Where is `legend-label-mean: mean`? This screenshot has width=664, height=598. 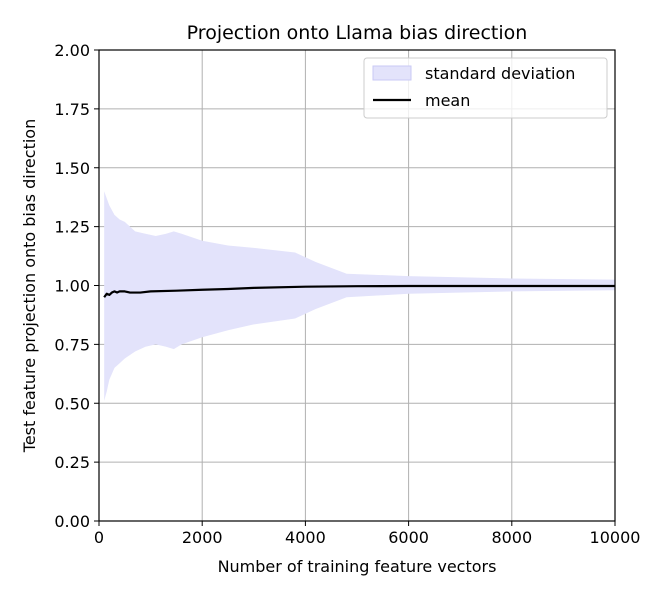
legend-label-mean: mean is located at coordinates (447, 100).